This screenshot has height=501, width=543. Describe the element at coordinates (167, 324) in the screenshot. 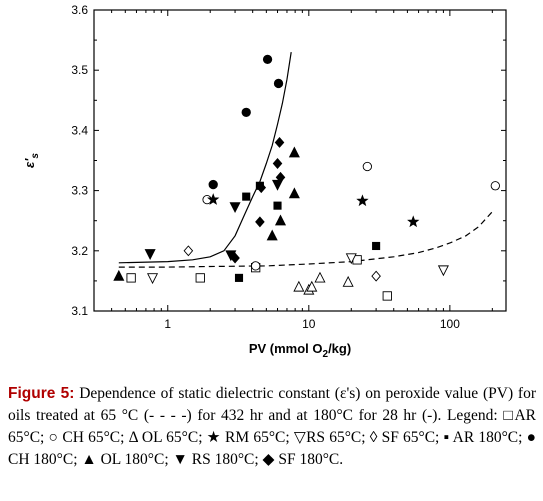

I see `x-tick-label: 1` at that location.